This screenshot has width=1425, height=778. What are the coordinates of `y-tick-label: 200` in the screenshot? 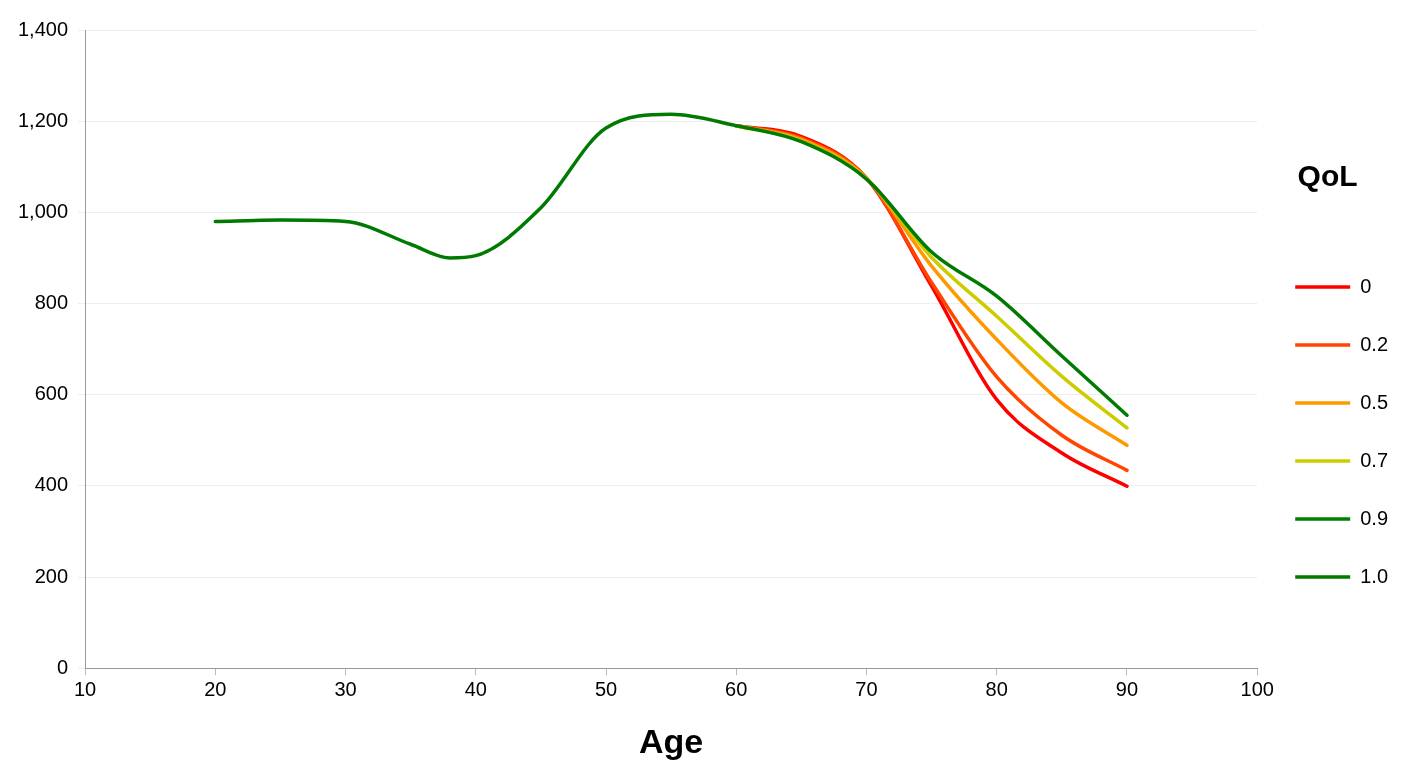 It's located at (51, 575).